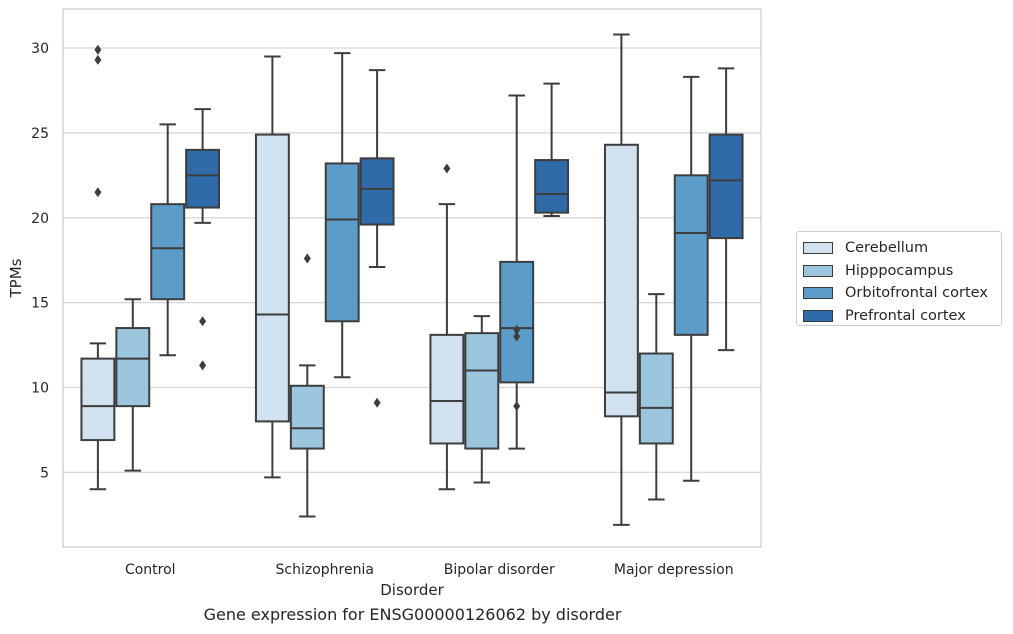 The width and height of the screenshot is (1013, 634). I want to click on legend-item: Prefrontal cortex, so click(899, 316).